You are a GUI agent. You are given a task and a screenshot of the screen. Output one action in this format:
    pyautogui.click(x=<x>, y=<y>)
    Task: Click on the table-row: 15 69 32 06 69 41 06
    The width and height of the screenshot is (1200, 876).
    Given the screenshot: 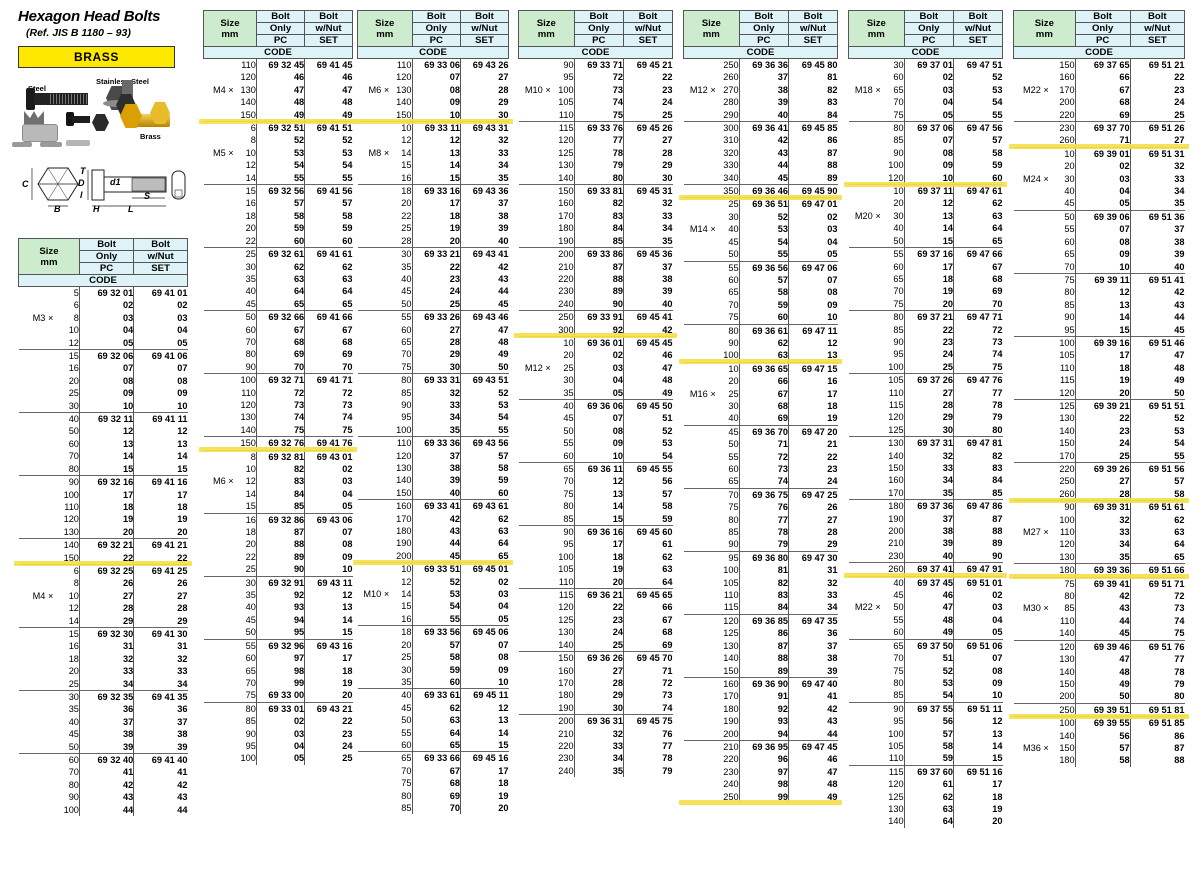 What is the action you would take?
    pyautogui.click(x=103, y=356)
    